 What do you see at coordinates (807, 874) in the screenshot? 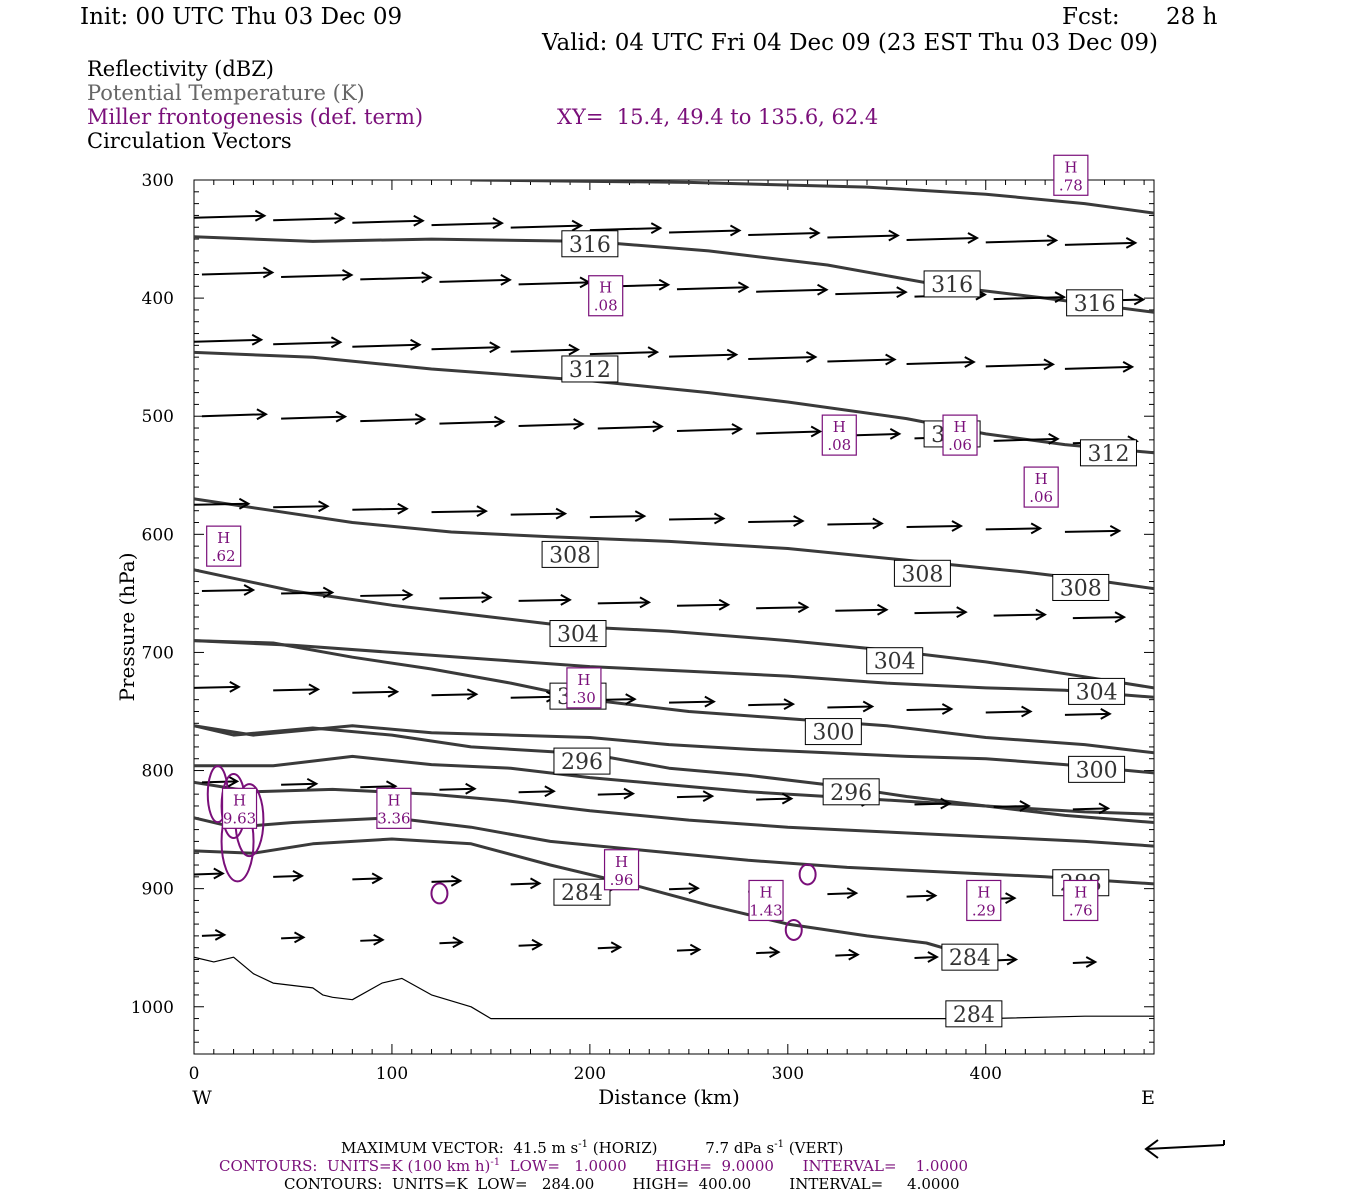
I see `frontogenesis-contour` at bounding box center [807, 874].